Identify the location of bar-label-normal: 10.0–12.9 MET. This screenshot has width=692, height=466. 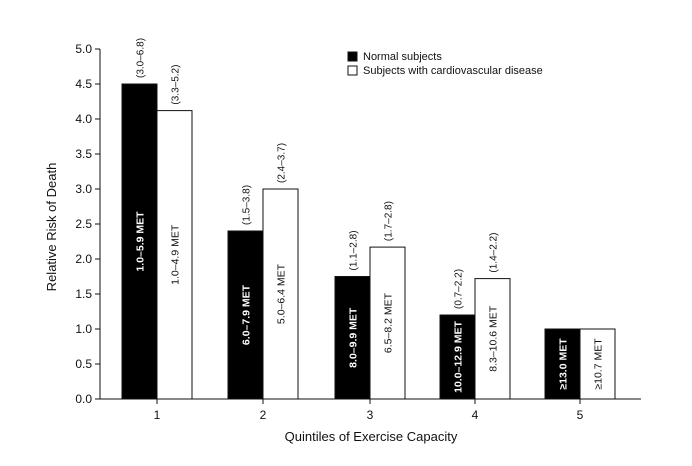
(459, 357).